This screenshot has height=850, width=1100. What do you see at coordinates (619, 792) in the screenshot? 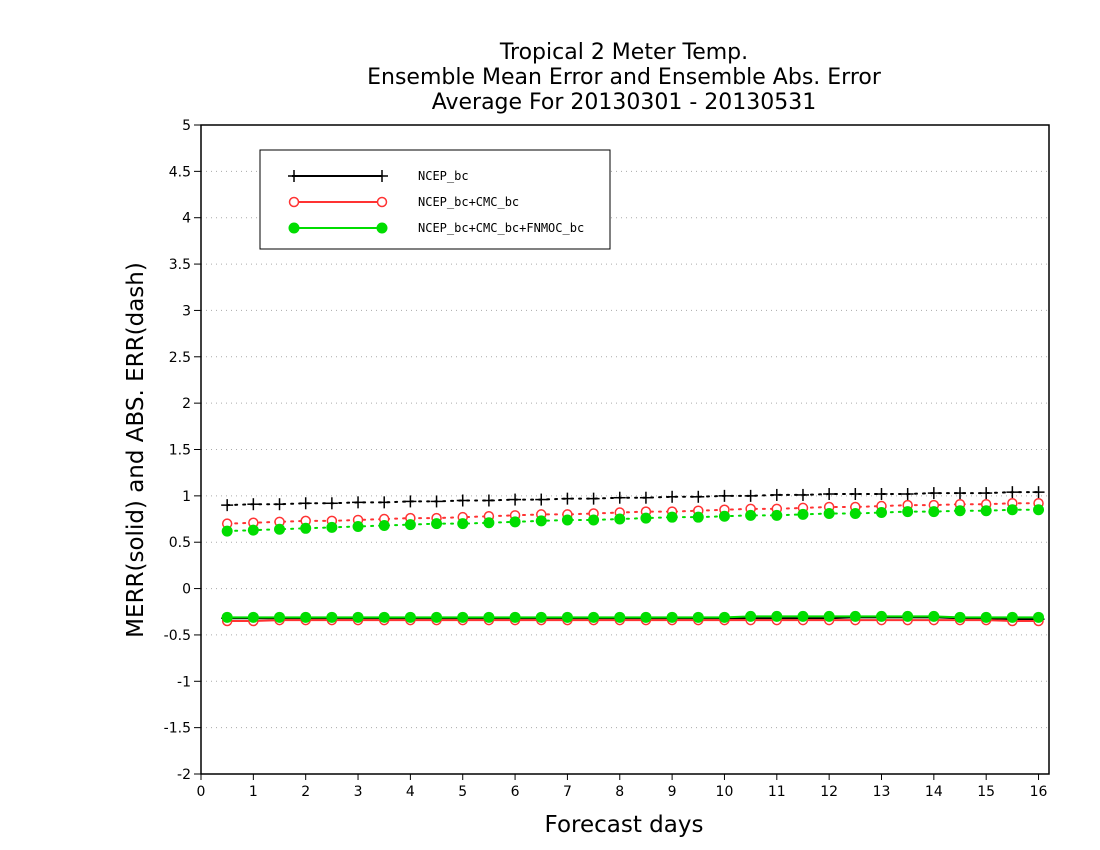
I see `x-tick-label: 8` at bounding box center [619, 792].